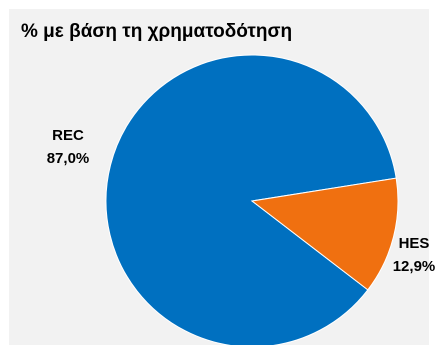 The width and height of the screenshot is (435, 345). I want to click on pie-slice-hes, so click(324, 234).